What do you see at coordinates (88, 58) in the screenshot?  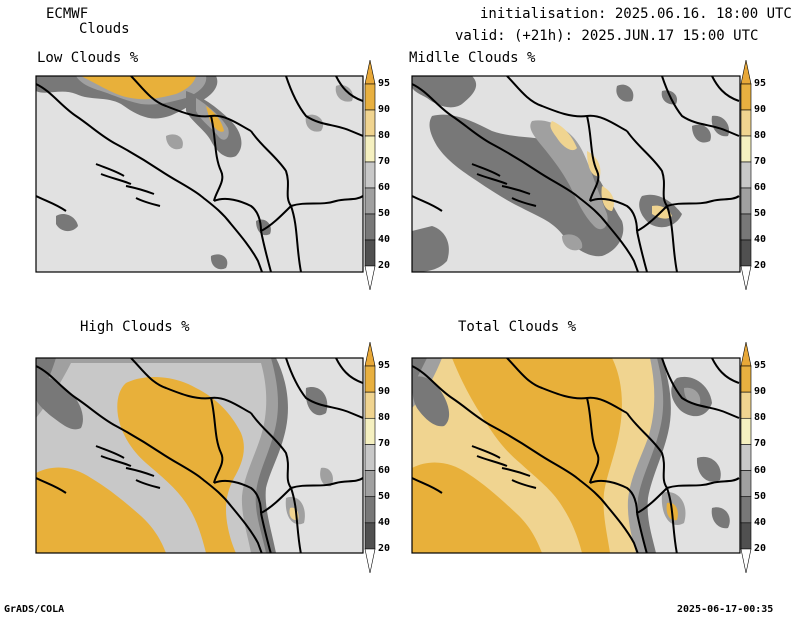 I see `panel-title-low: Low Clouds %` at bounding box center [88, 58].